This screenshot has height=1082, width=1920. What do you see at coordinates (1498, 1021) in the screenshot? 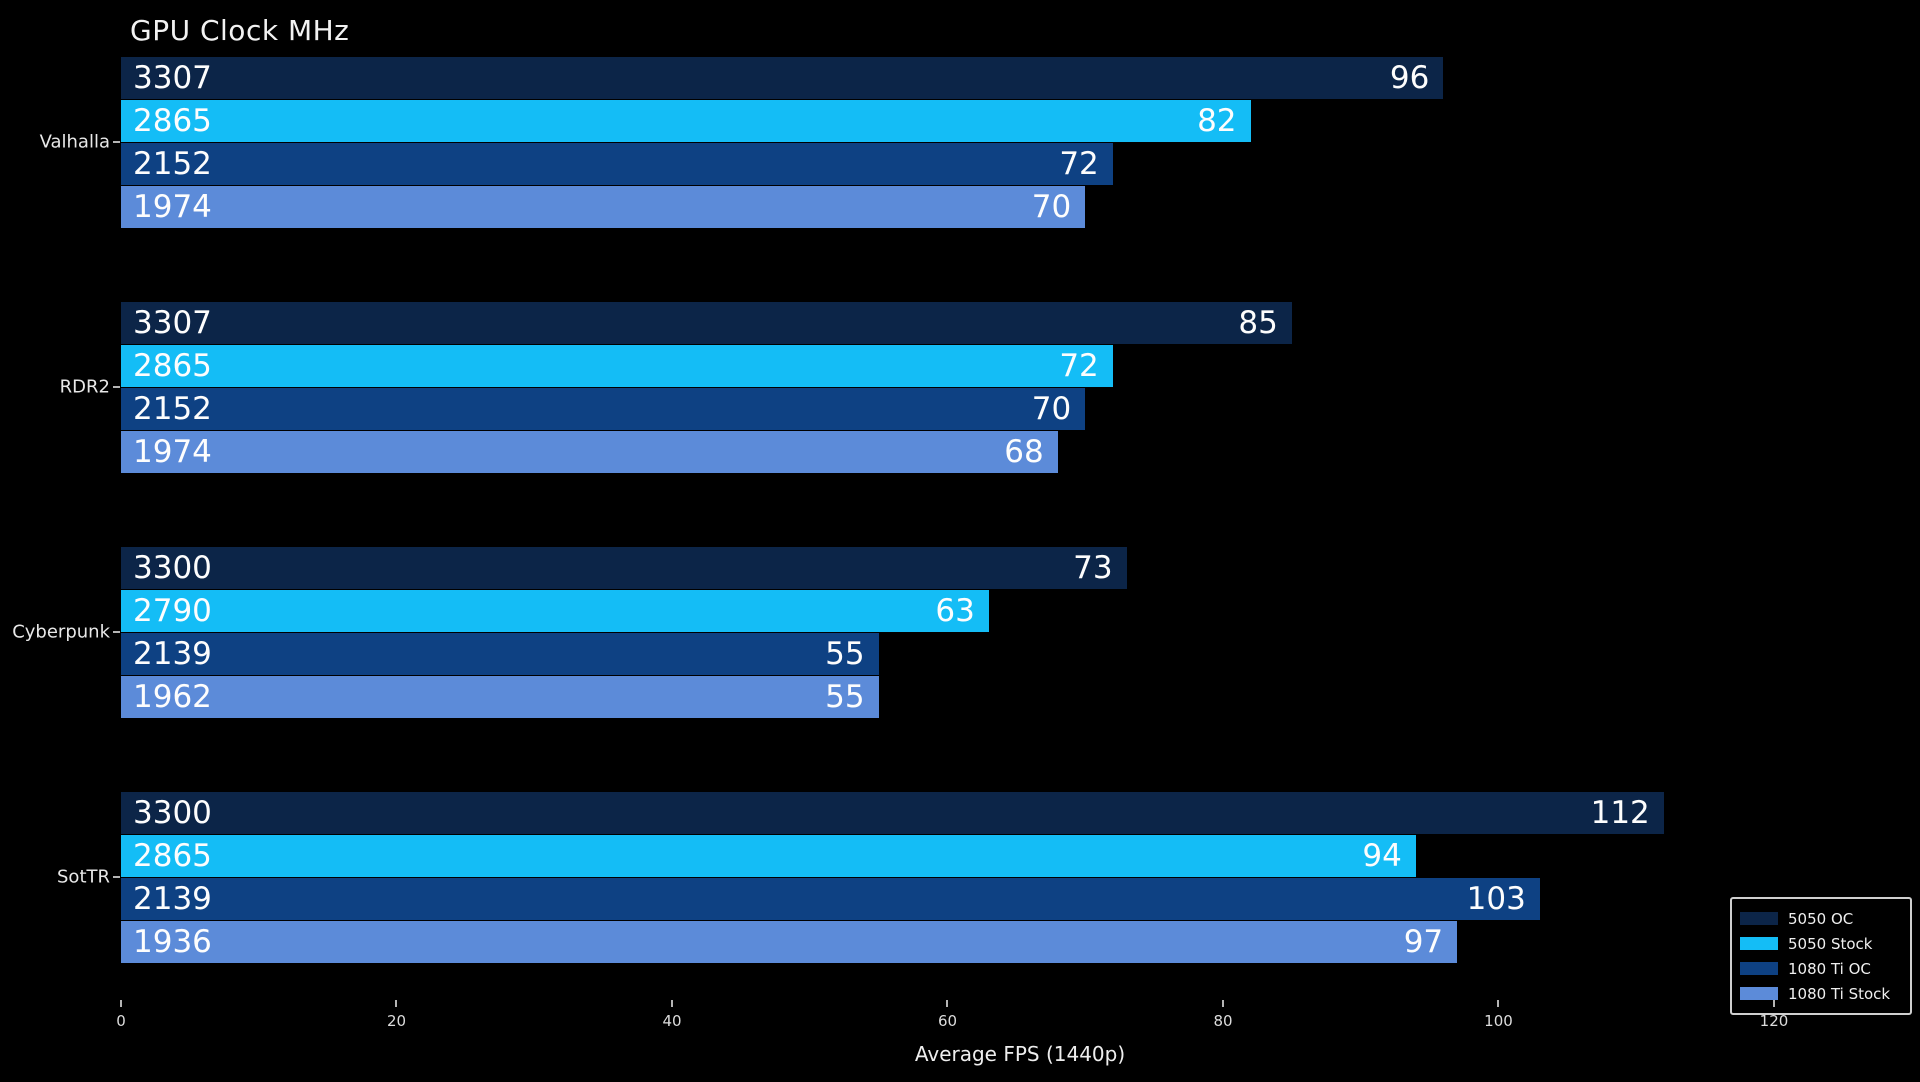
I see `x-axis-tick-label: 100` at bounding box center [1498, 1021].